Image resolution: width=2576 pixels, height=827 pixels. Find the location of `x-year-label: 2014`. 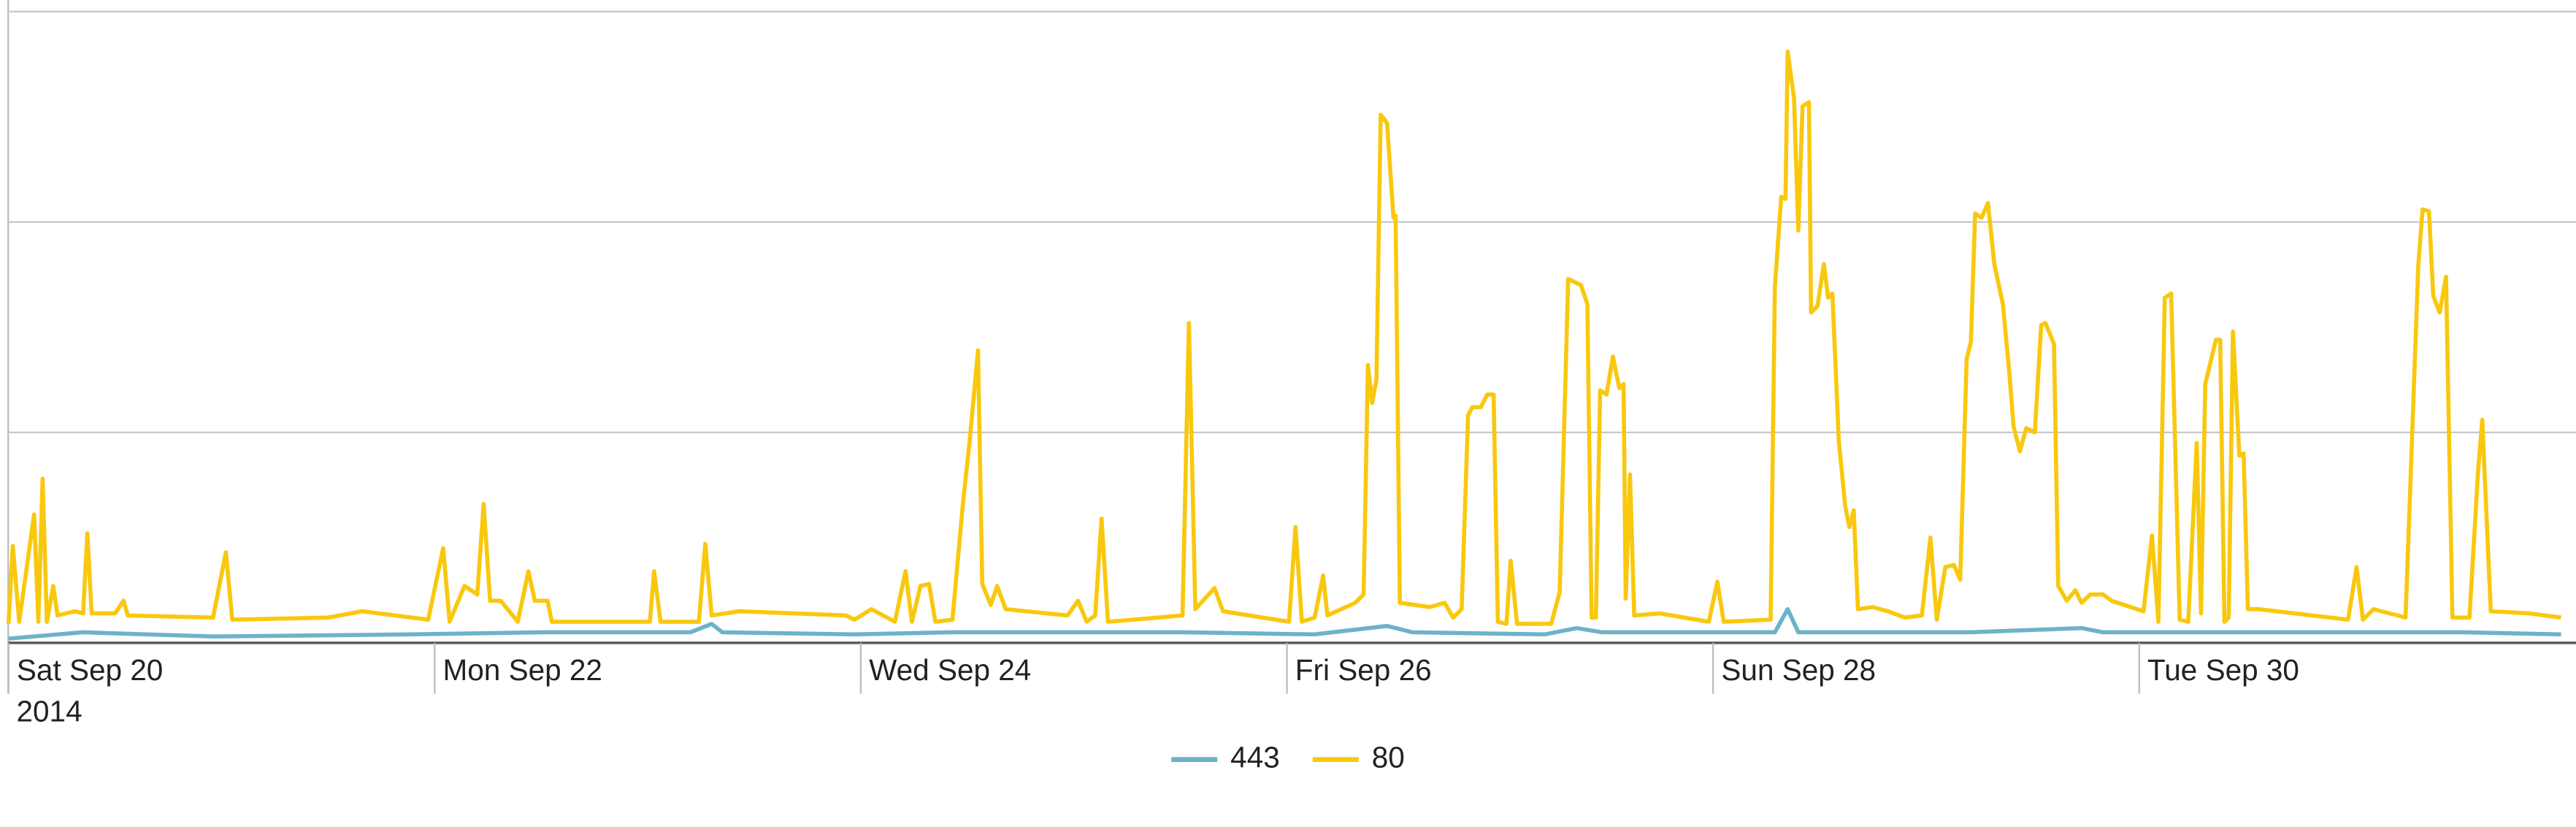

x-year-label: 2014 is located at coordinates (50, 711).